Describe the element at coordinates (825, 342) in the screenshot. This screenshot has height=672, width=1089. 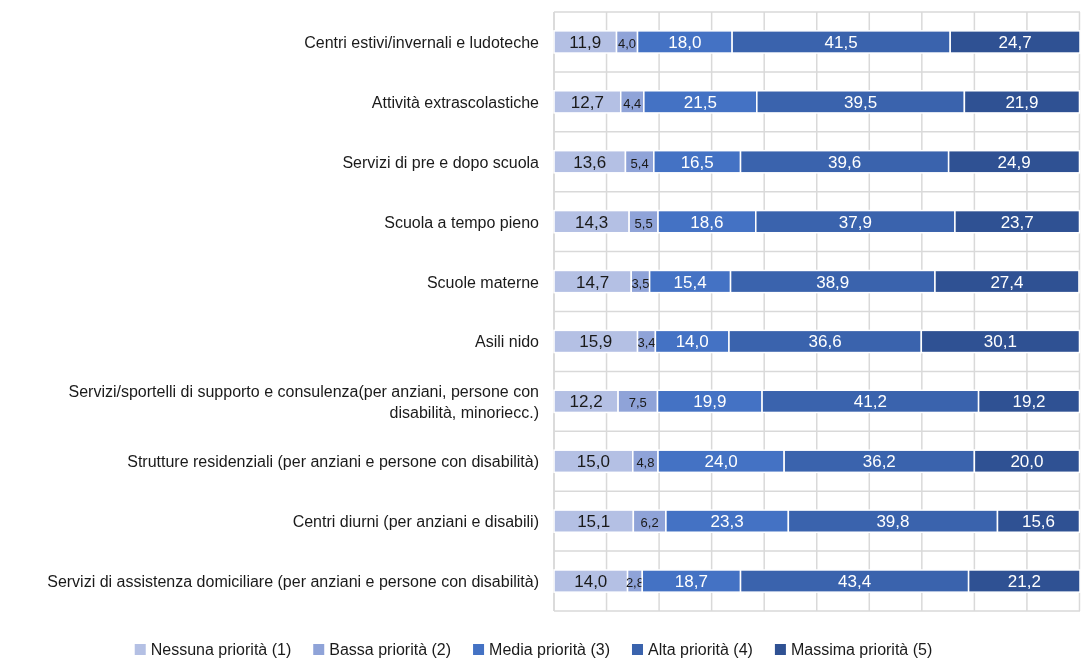
I see `data-label: 36,6` at that location.